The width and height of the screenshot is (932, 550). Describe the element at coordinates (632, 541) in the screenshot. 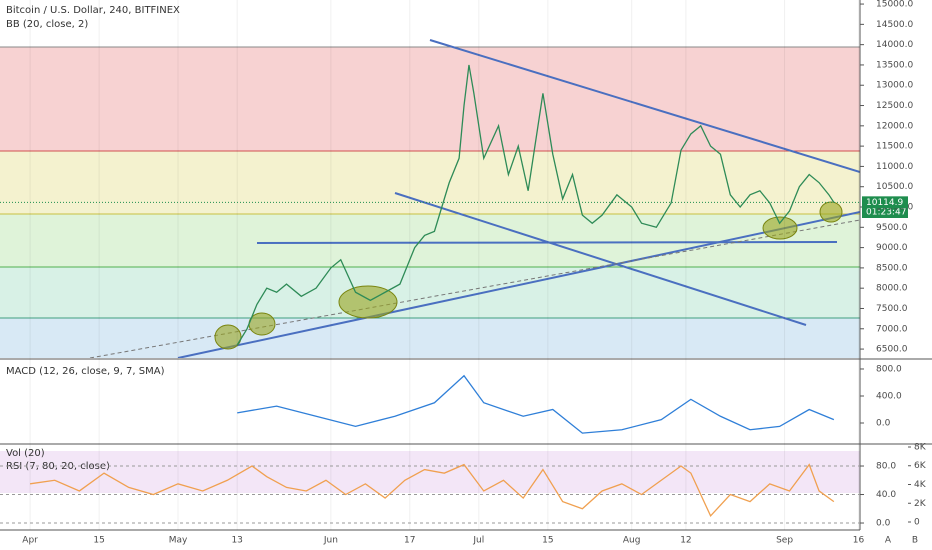

I see `x-tick-label: Aug` at that location.